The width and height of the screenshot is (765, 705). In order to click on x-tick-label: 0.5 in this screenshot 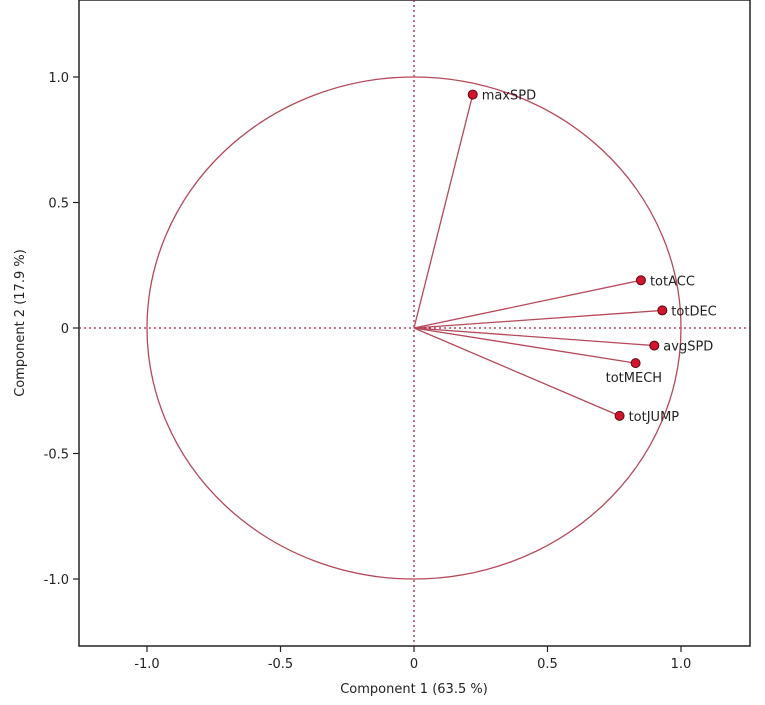, I will do `click(547, 664)`.